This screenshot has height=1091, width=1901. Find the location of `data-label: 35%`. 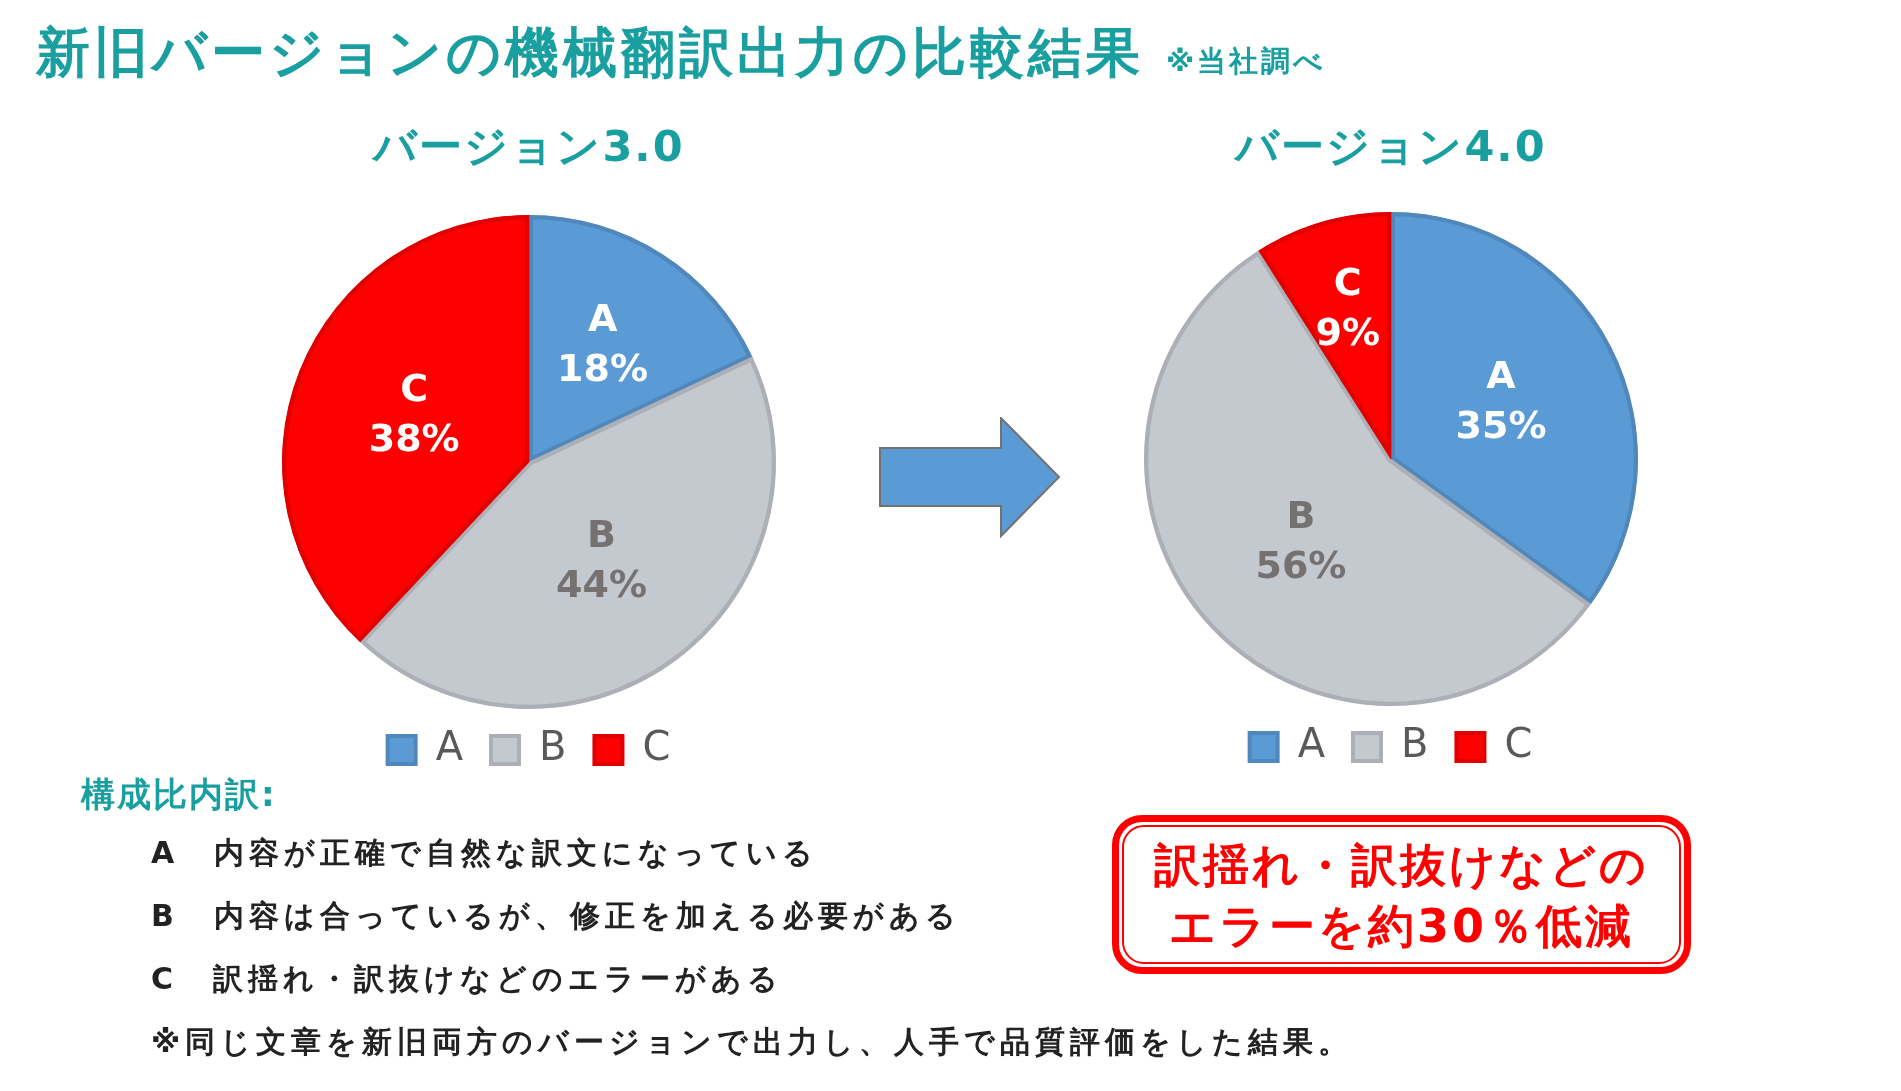

data-label: 35% is located at coordinates (1501, 424).